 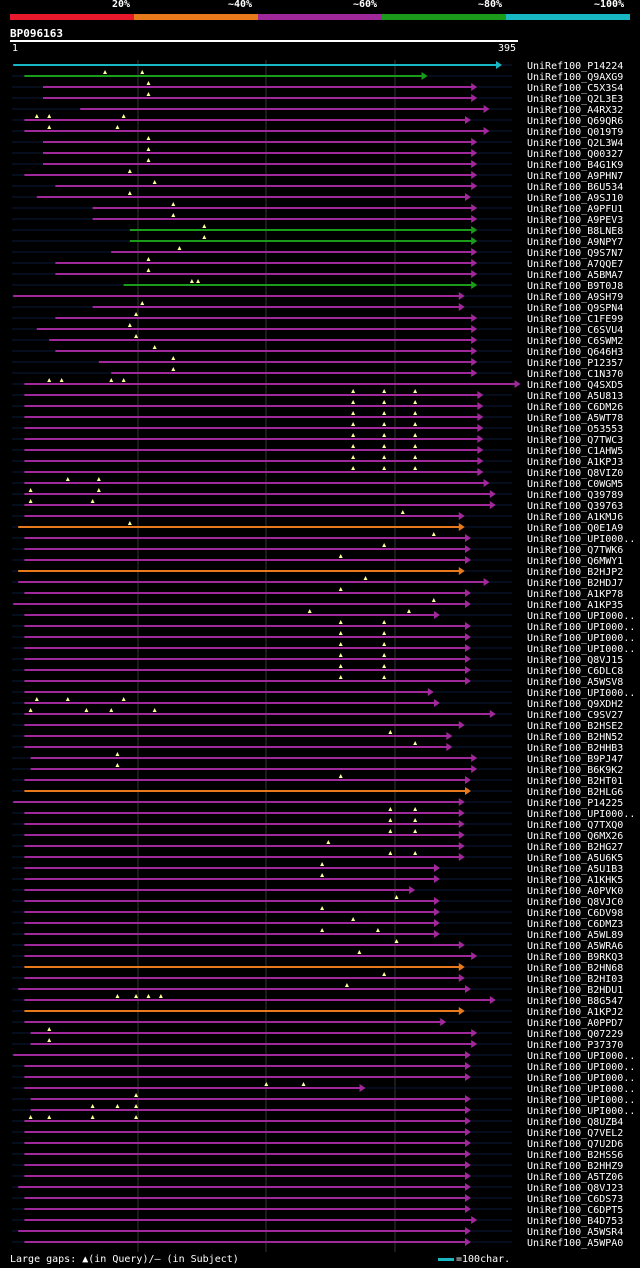 What do you see at coordinates (317, 956) in the screenshot?
I see `hit-row: UniRef100_B9RKQ3` at bounding box center [317, 956].